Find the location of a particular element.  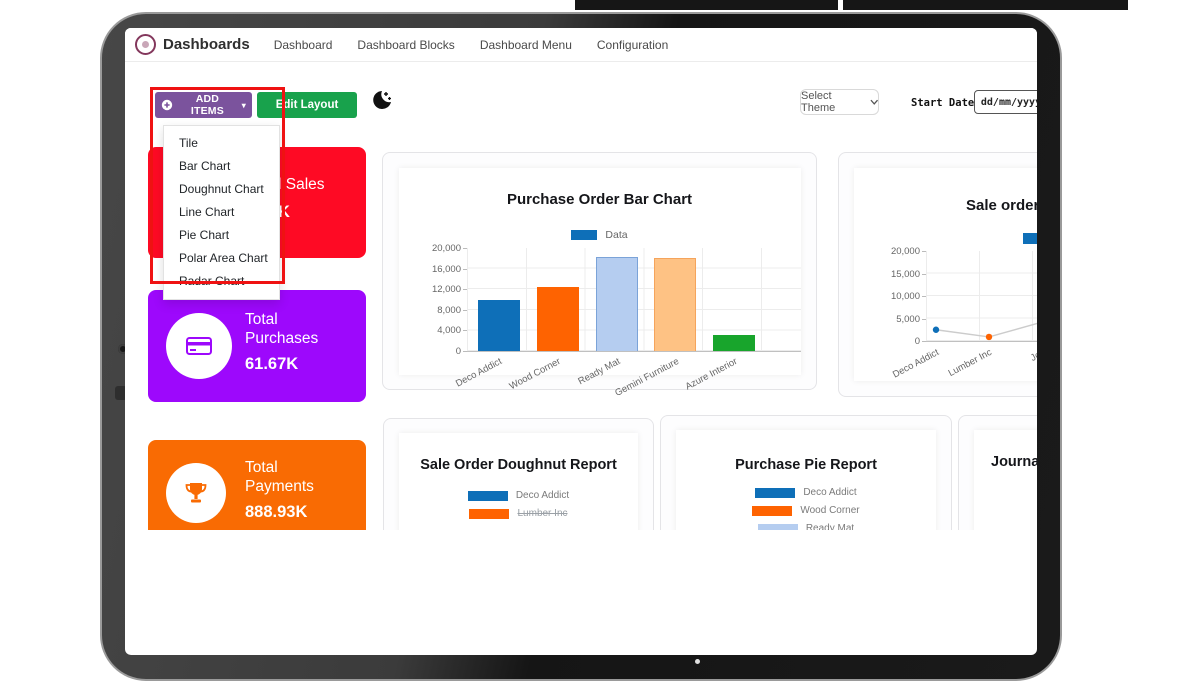

journal-card: Journa is located at coordinates (997, 472).